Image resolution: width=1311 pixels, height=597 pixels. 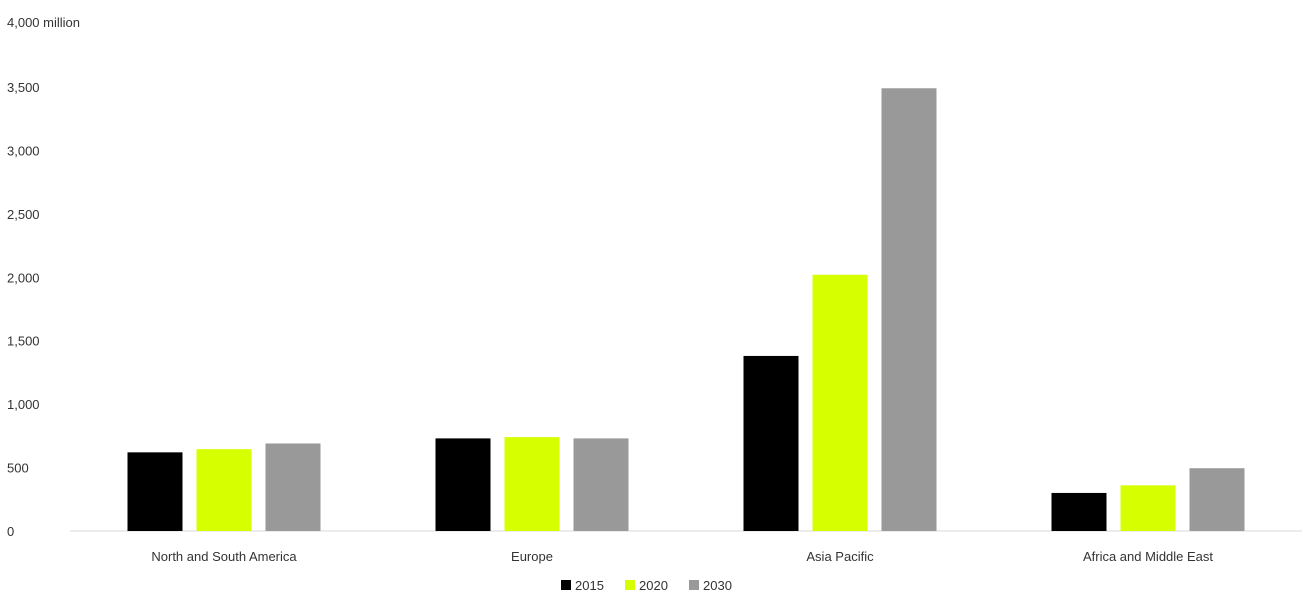 What do you see at coordinates (653, 585) in the screenshot?
I see `legend-label: 2020` at bounding box center [653, 585].